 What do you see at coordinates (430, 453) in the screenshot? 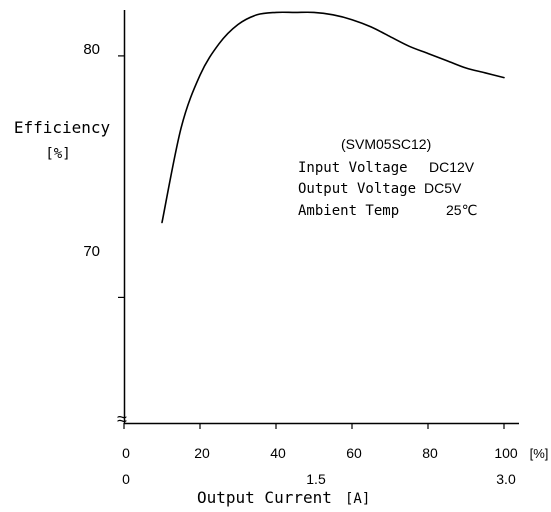
I see `x-tick-label-80: 80` at bounding box center [430, 453].